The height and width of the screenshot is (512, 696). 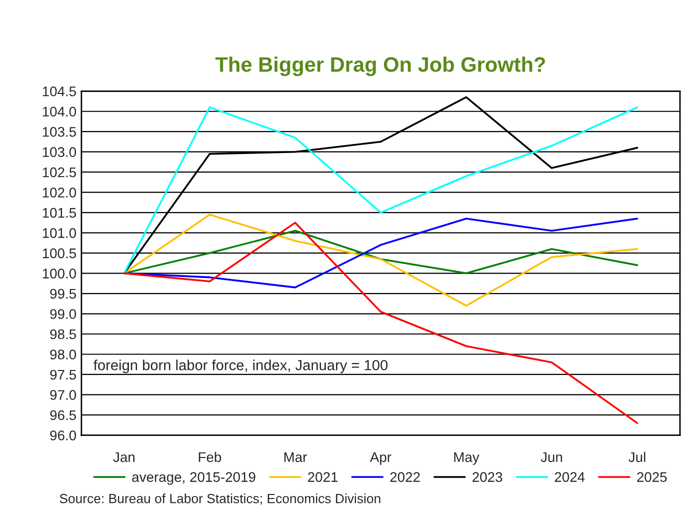 I want to click on y-tick-label: 102.0, so click(x=59, y=193).